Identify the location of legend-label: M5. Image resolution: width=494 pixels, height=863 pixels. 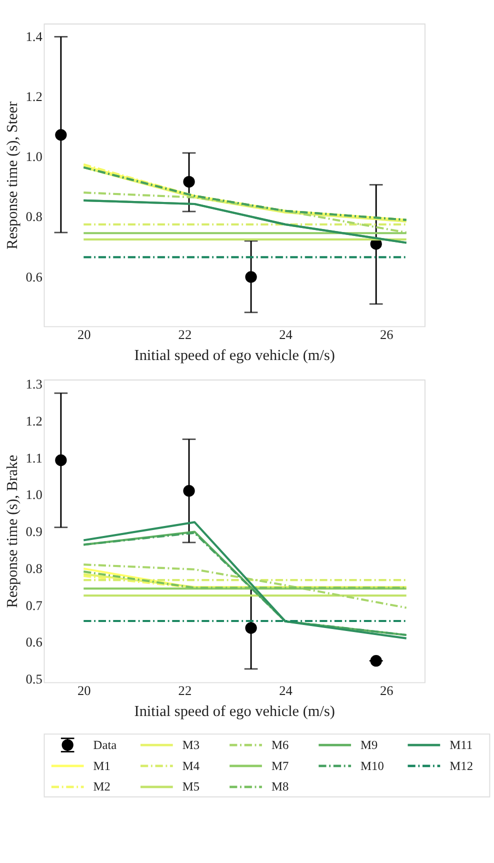
(191, 787).